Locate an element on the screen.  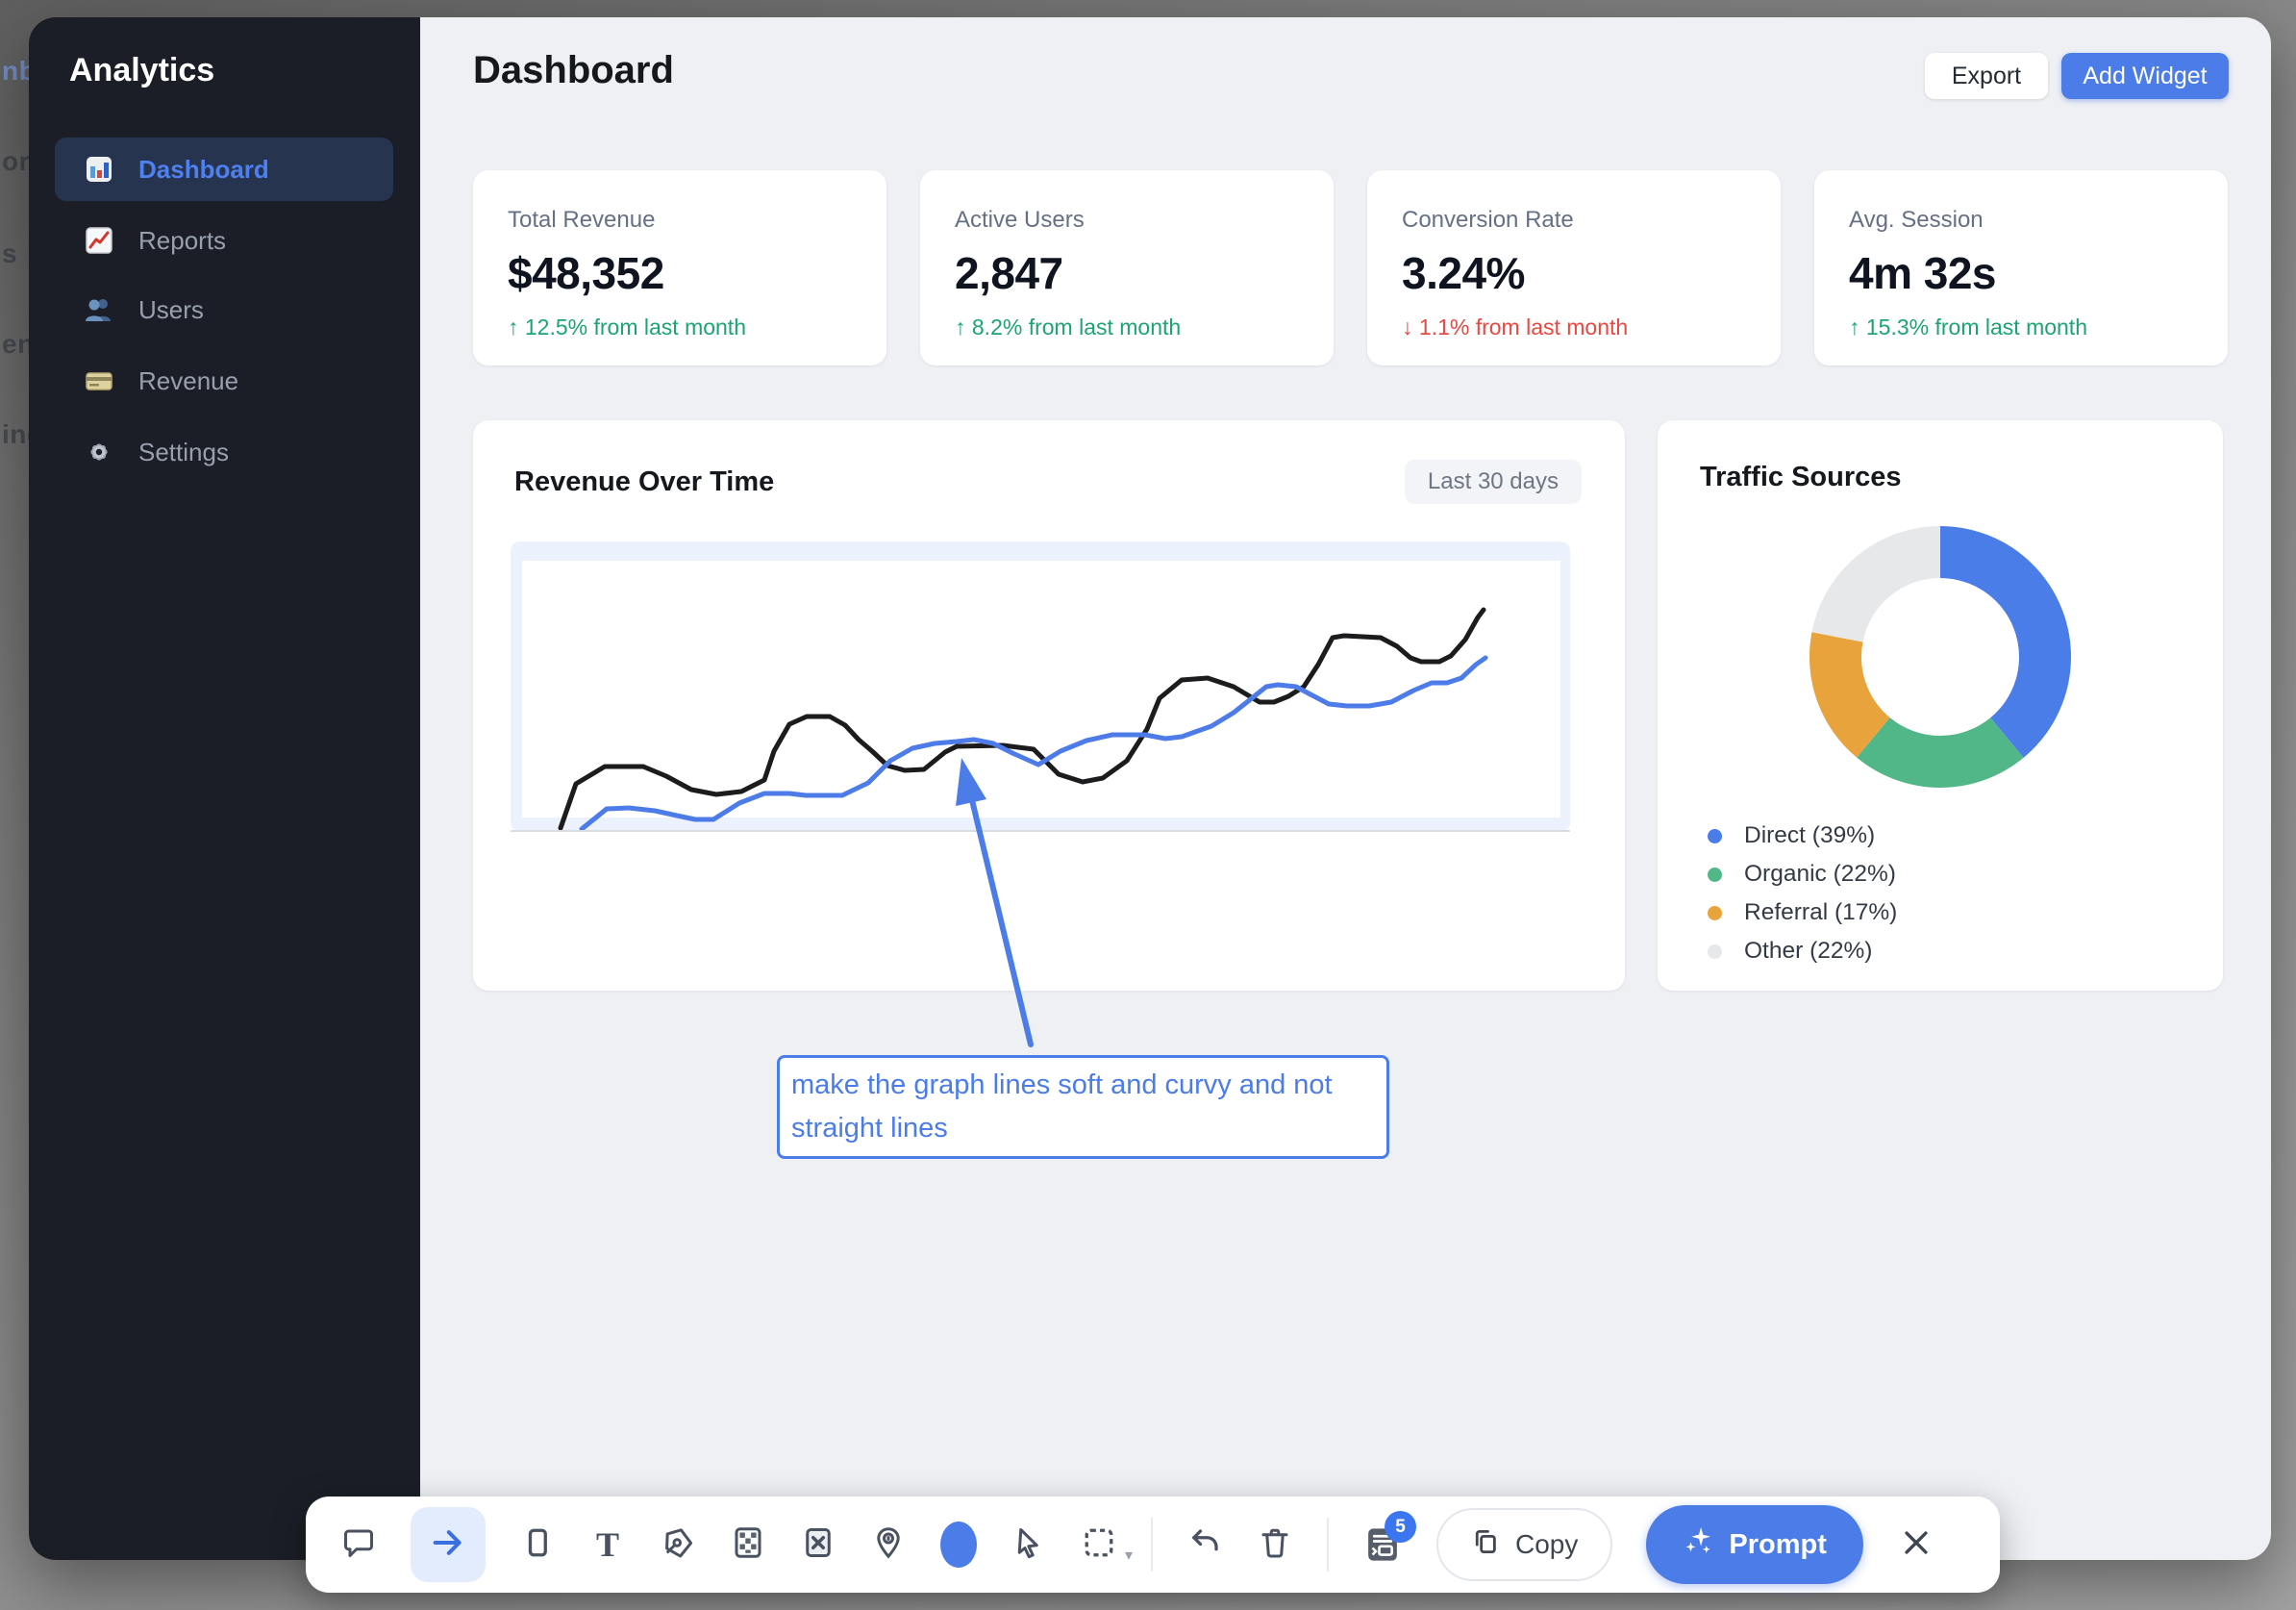
copy-button: Copy is located at coordinates (1524, 1544).